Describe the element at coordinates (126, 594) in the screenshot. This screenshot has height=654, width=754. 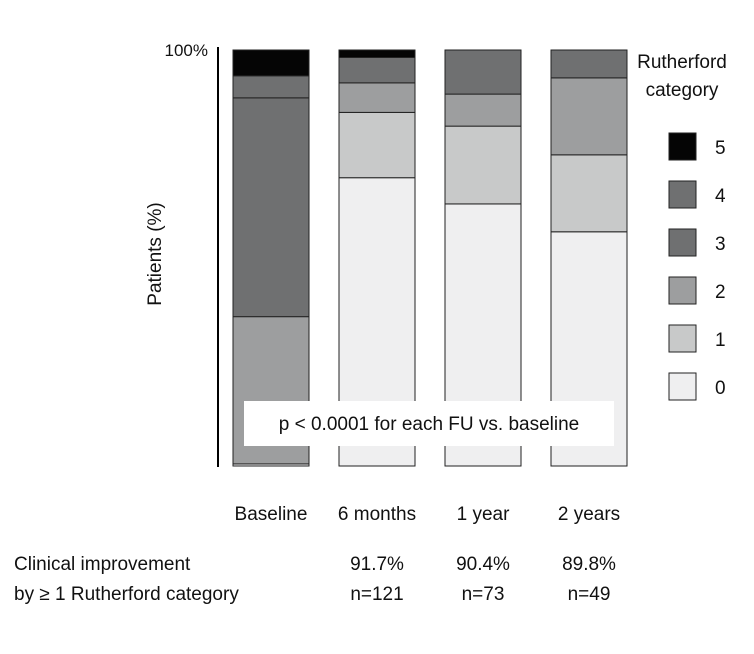
I see `footer-label-line2: by ≥ 1 Rutherford category` at that location.